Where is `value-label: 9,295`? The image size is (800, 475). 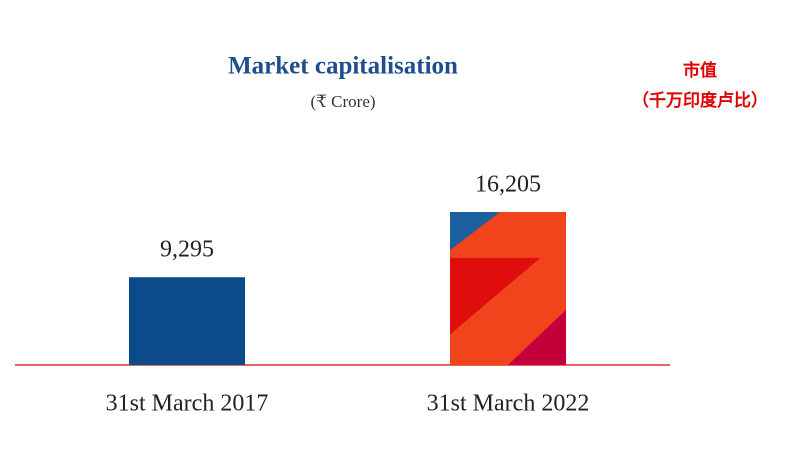 value-label: 9,295 is located at coordinates (187, 250).